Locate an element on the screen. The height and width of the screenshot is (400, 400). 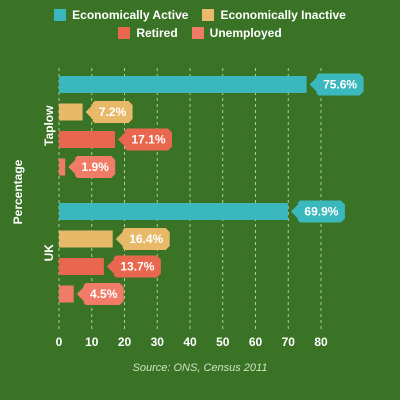
legend-swatch-unemployed is located at coordinates (197, 33).